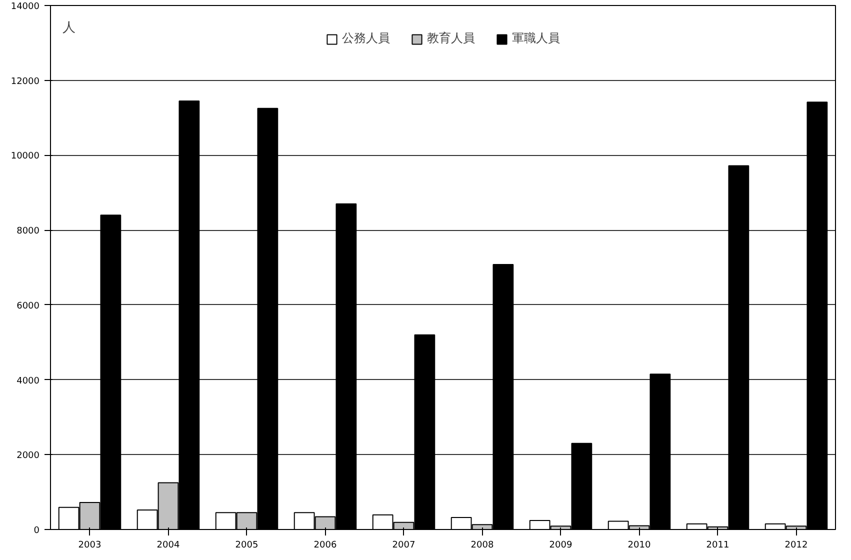  What do you see at coordinates (28, 306) in the screenshot?
I see `y-tick-label: 6000` at bounding box center [28, 306].